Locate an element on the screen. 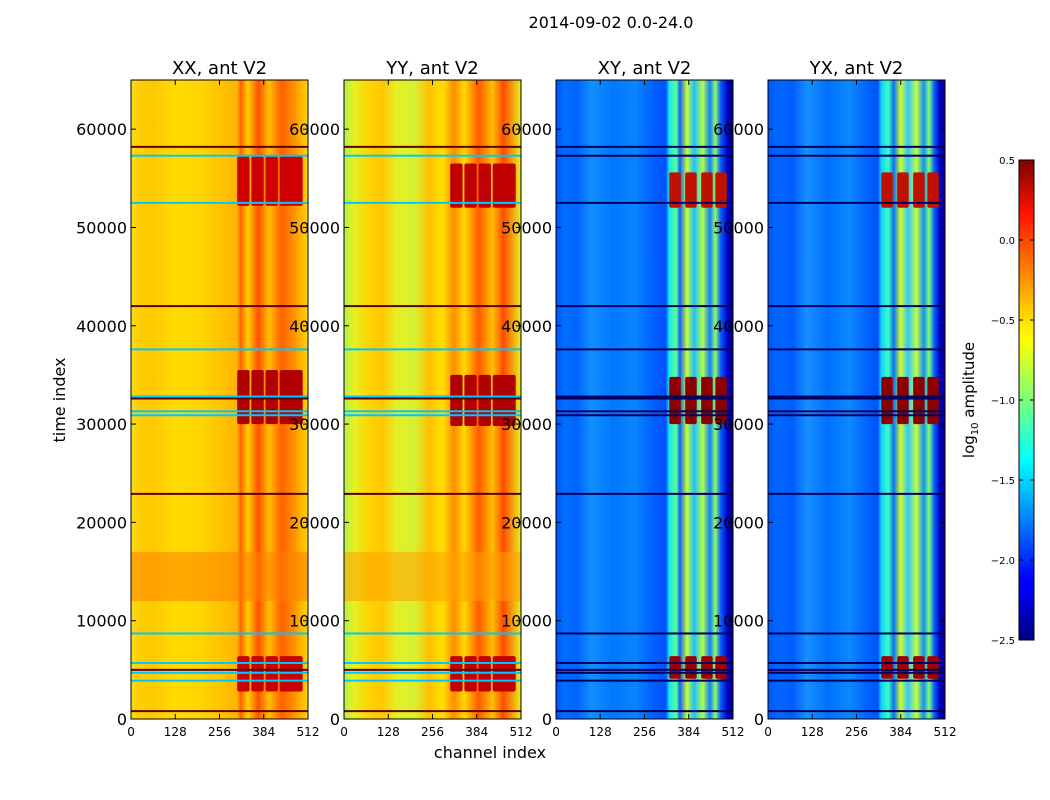 The image size is (1050, 800). x-tick-label-yx-2: 256 is located at coordinates (856, 732).